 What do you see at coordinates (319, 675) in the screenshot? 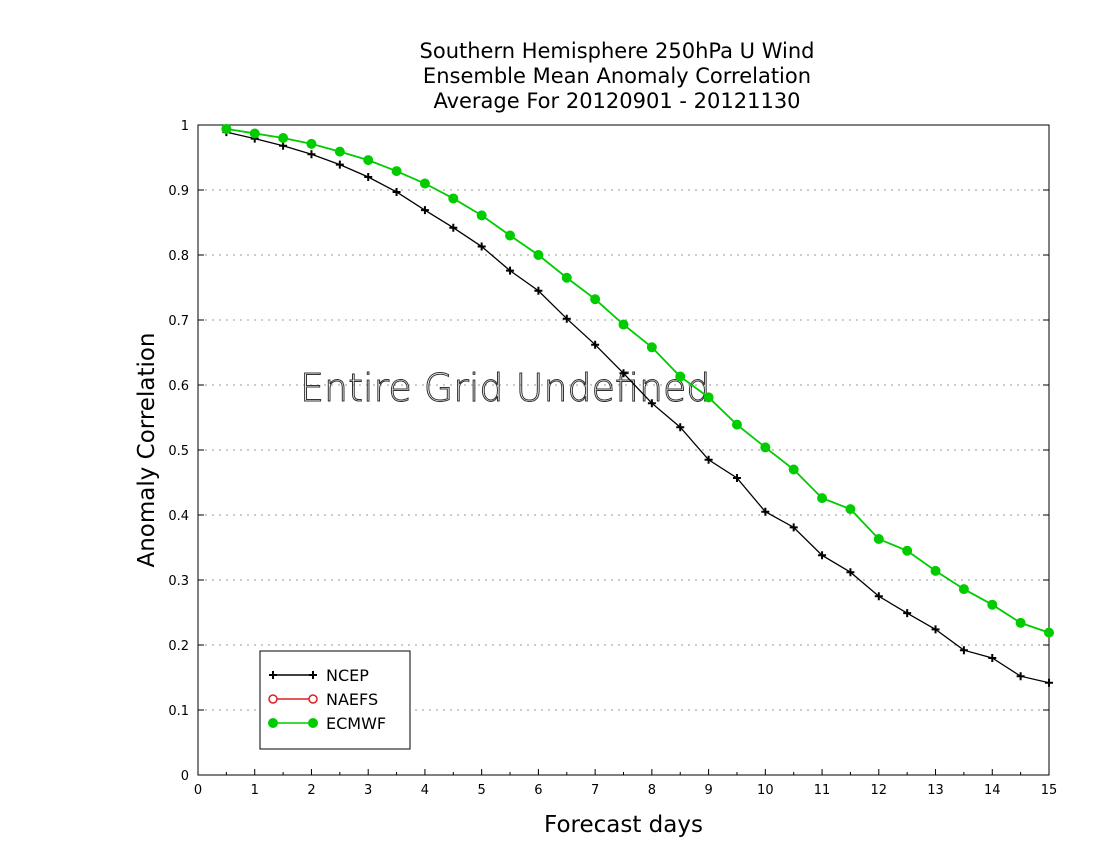
I see `legend-item-ncep: NCEP` at bounding box center [319, 675].